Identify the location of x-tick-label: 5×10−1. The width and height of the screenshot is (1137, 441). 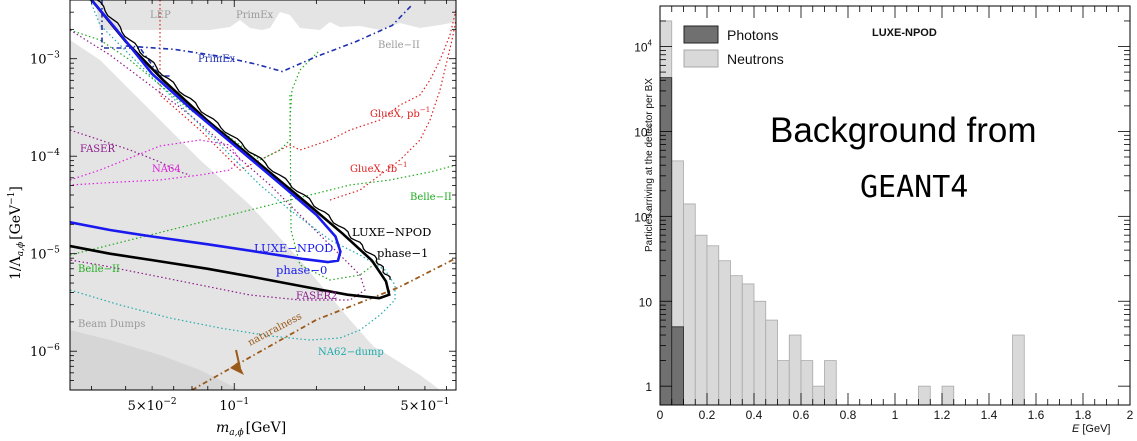
(424, 405).